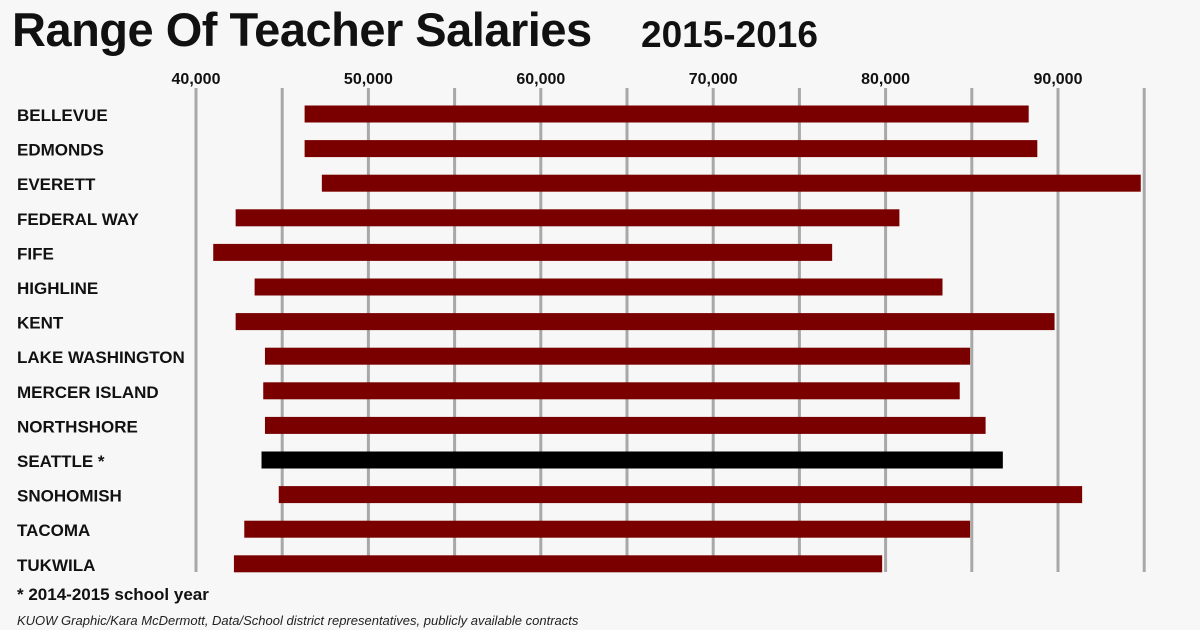 Image resolution: width=1200 pixels, height=630 pixels. What do you see at coordinates (56, 565) in the screenshot?
I see `category-label: TUKWILA` at bounding box center [56, 565].